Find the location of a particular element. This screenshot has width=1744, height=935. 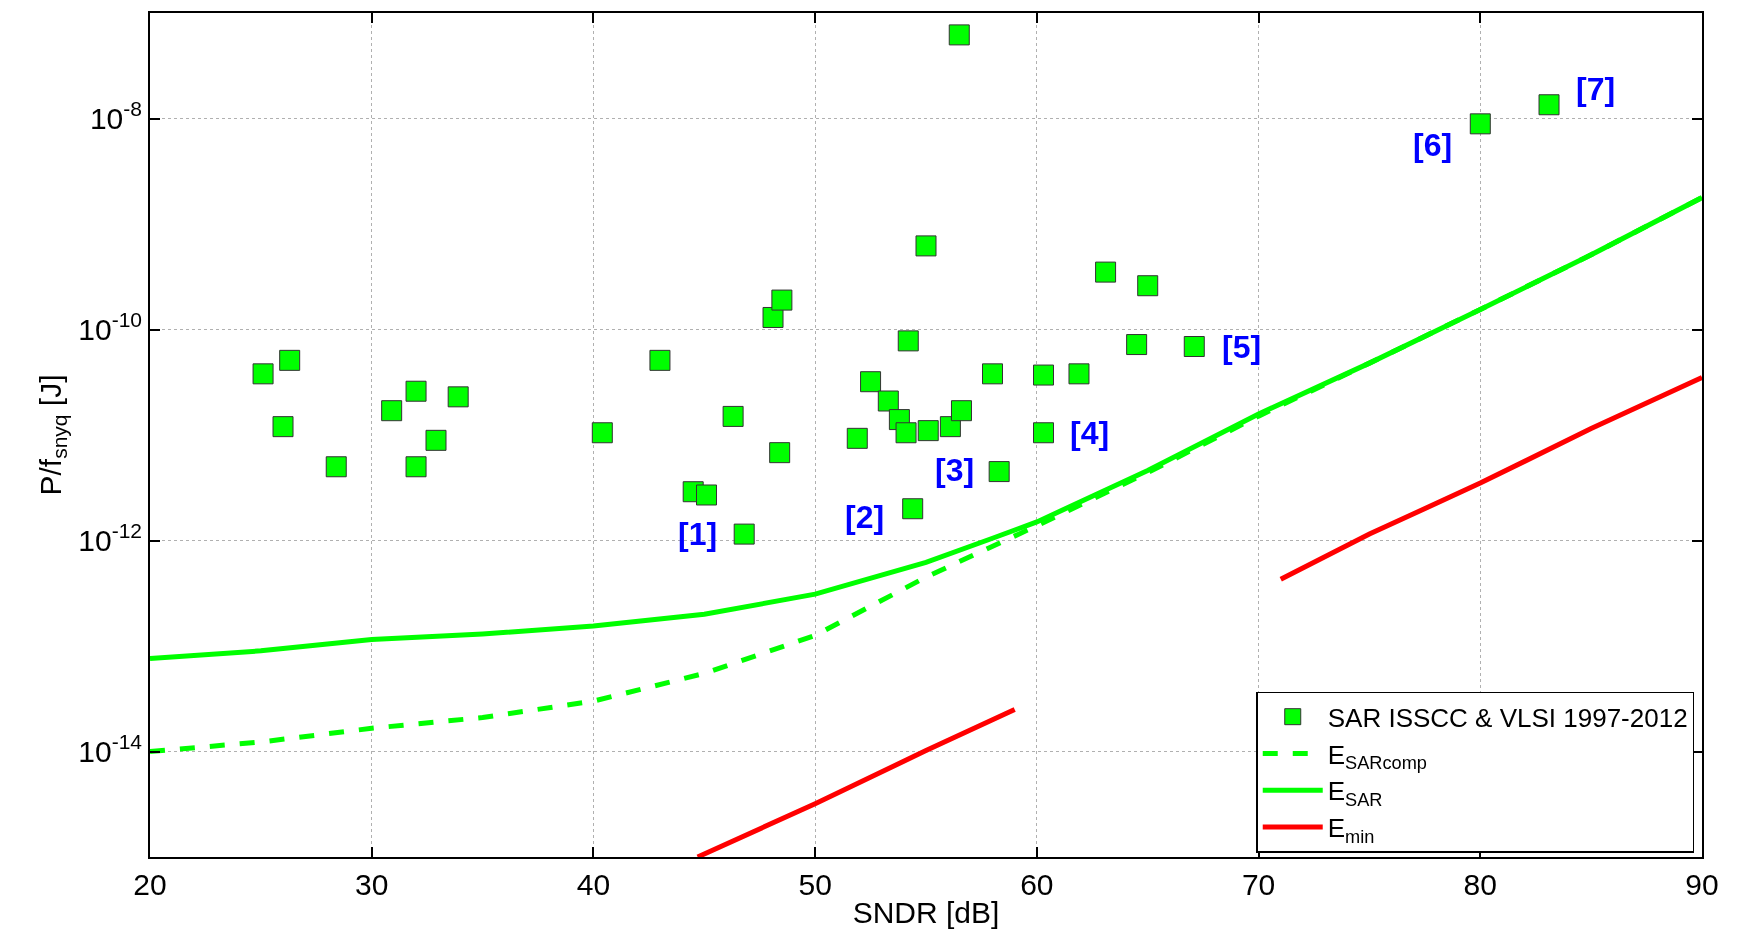

legend-label: E$_{SARcomp}$ is located at coordinates (1377, 756).